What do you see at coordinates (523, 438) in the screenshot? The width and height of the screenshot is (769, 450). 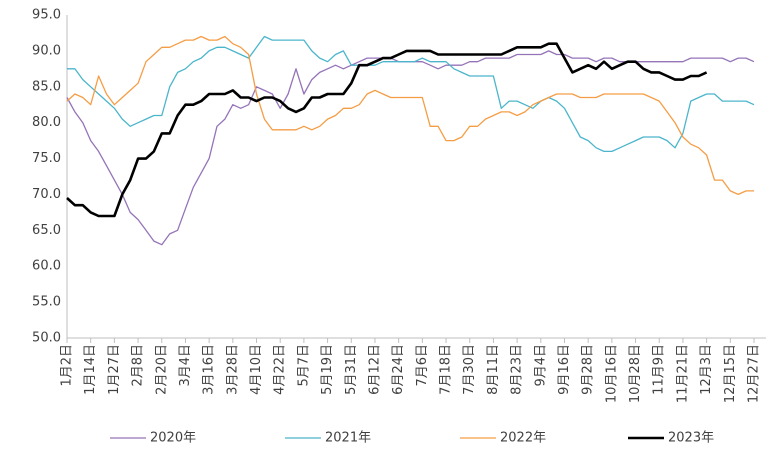 I see `legend-label: 2022年` at bounding box center [523, 438].